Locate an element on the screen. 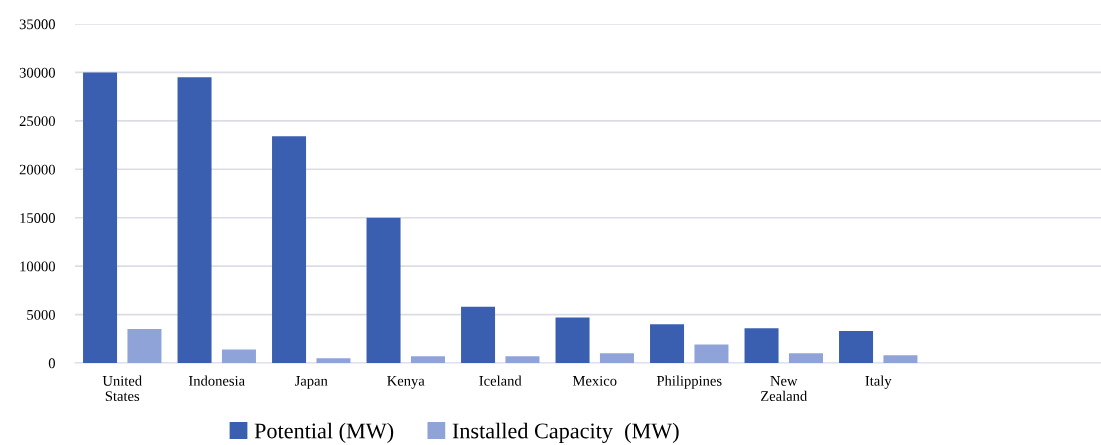 The height and width of the screenshot is (445, 1101). y-tick-label: 35000 is located at coordinates (37, 24).